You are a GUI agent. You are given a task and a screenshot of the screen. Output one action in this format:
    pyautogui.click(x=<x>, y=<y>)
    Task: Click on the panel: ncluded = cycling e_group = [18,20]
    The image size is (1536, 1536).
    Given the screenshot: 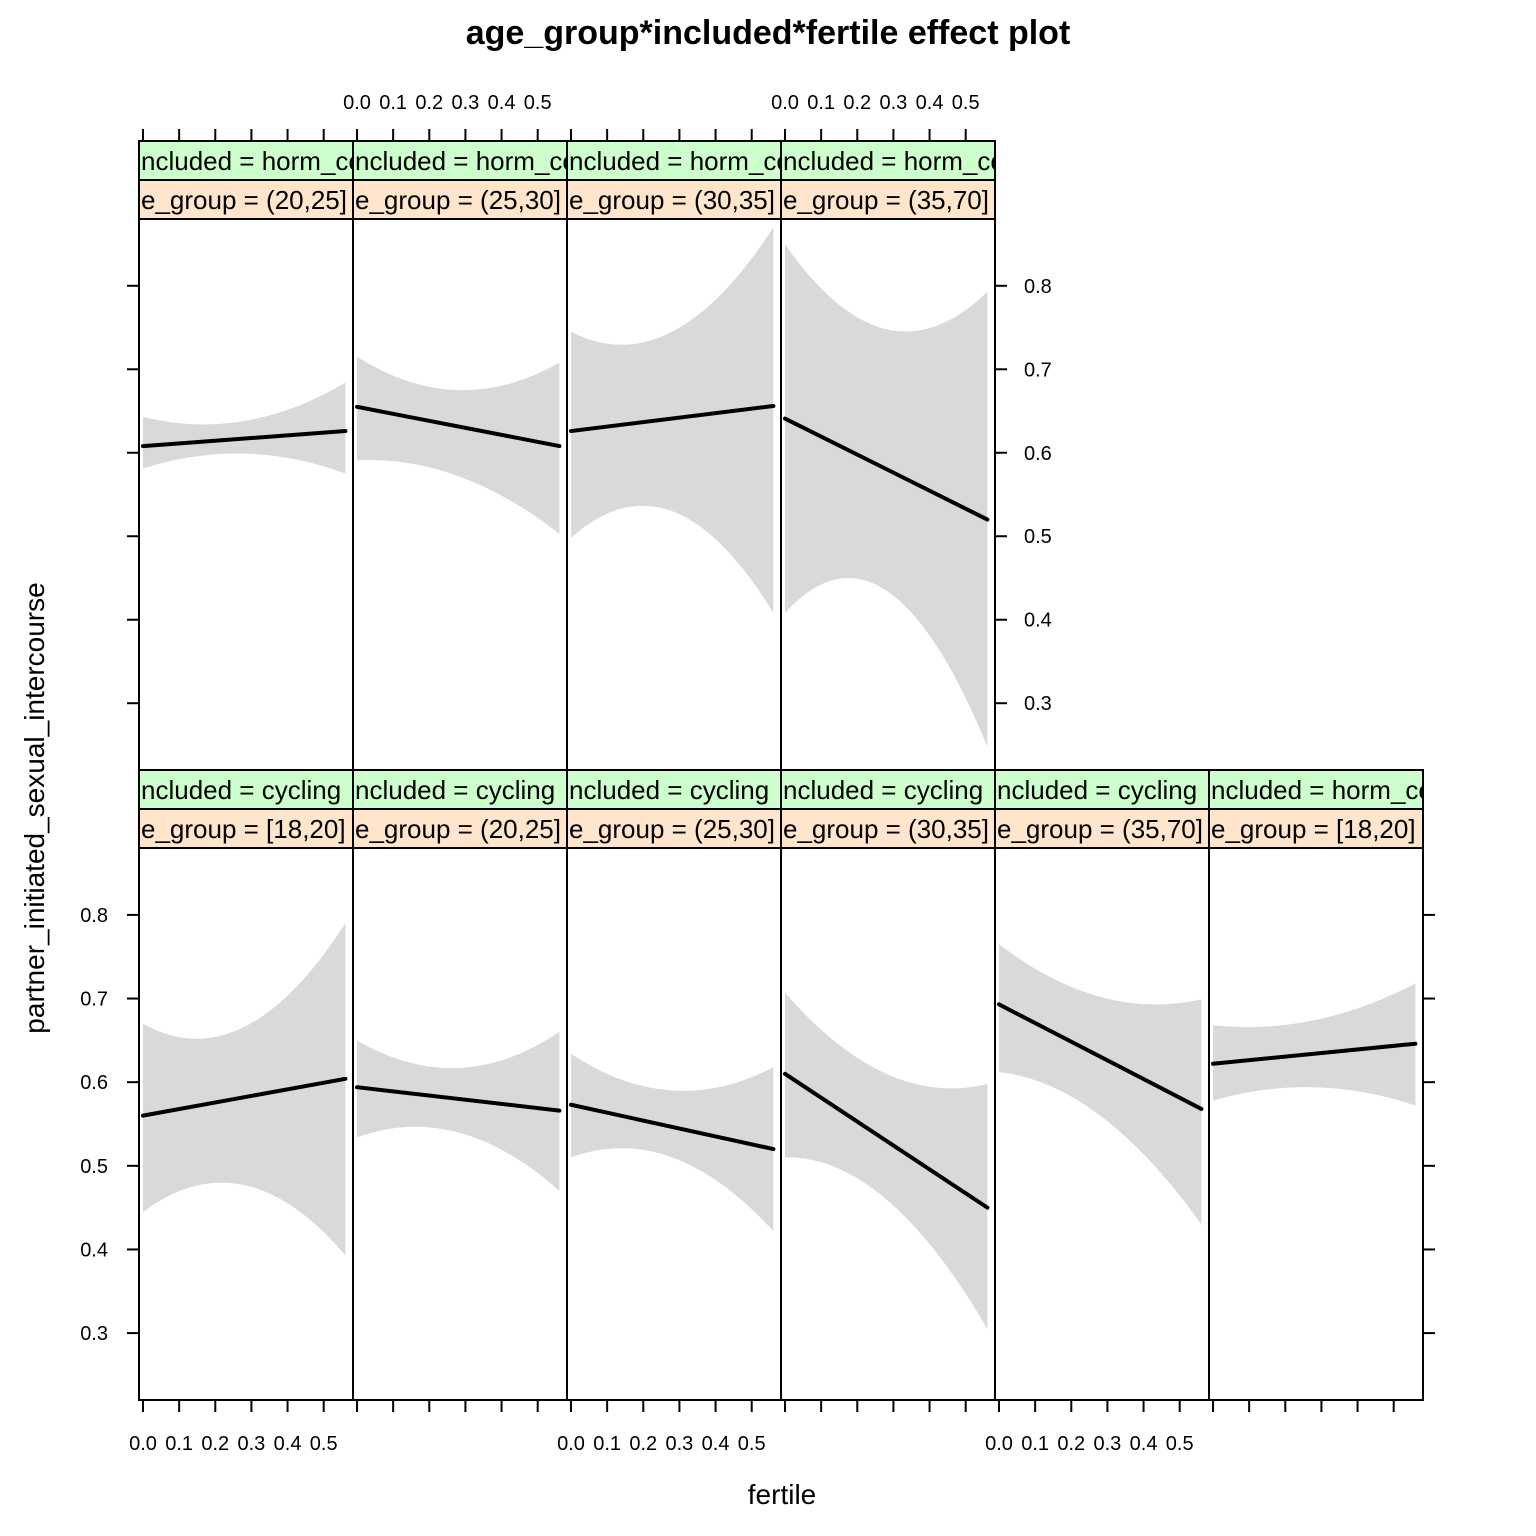 What is the action you would take?
    pyautogui.click(x=246, y=1085)
    